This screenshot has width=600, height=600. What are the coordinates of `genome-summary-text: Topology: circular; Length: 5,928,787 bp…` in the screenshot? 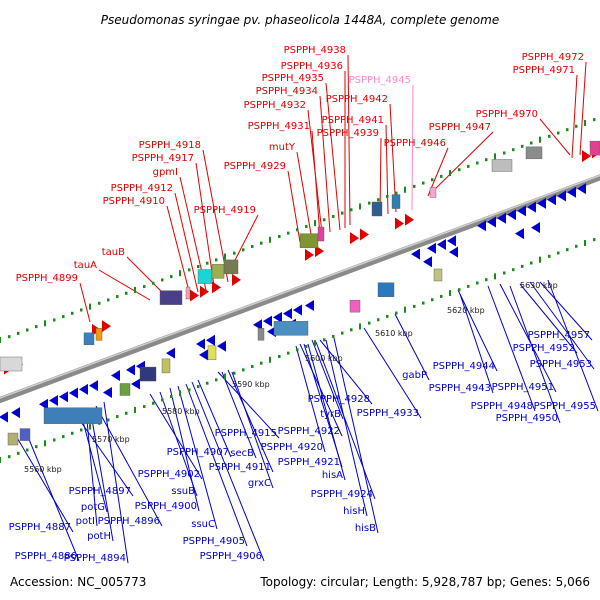 It's located at (424, 582).